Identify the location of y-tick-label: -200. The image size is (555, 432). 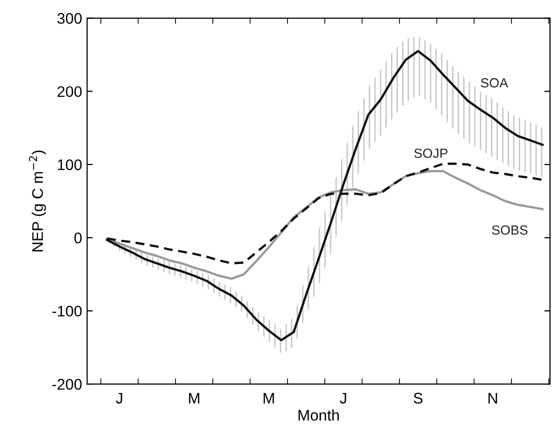
(67, 384).